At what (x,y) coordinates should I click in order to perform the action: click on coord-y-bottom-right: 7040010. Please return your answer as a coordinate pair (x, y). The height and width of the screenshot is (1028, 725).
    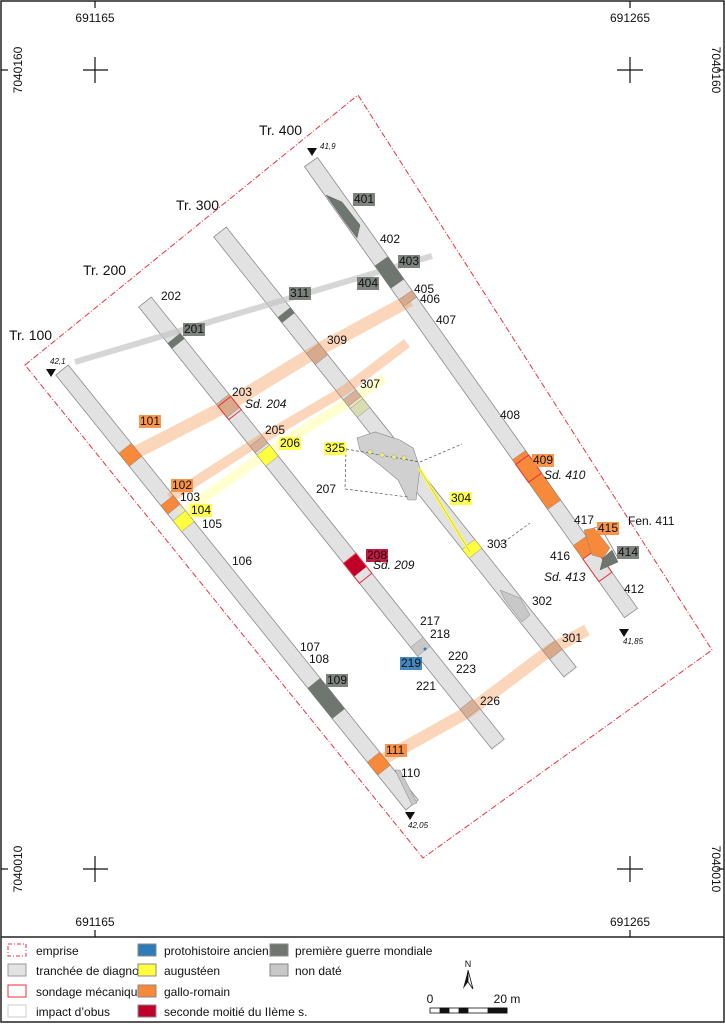
    Looking at the image, I should click on (716, 869).